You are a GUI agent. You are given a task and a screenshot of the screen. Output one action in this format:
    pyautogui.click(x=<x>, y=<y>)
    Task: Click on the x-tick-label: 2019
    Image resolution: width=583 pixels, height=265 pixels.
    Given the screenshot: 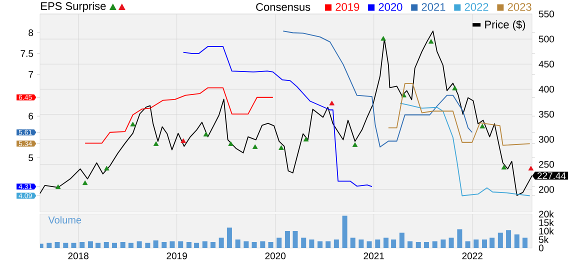 What is the action you would take?
    pyautogui.click(x=176, y=256)
    